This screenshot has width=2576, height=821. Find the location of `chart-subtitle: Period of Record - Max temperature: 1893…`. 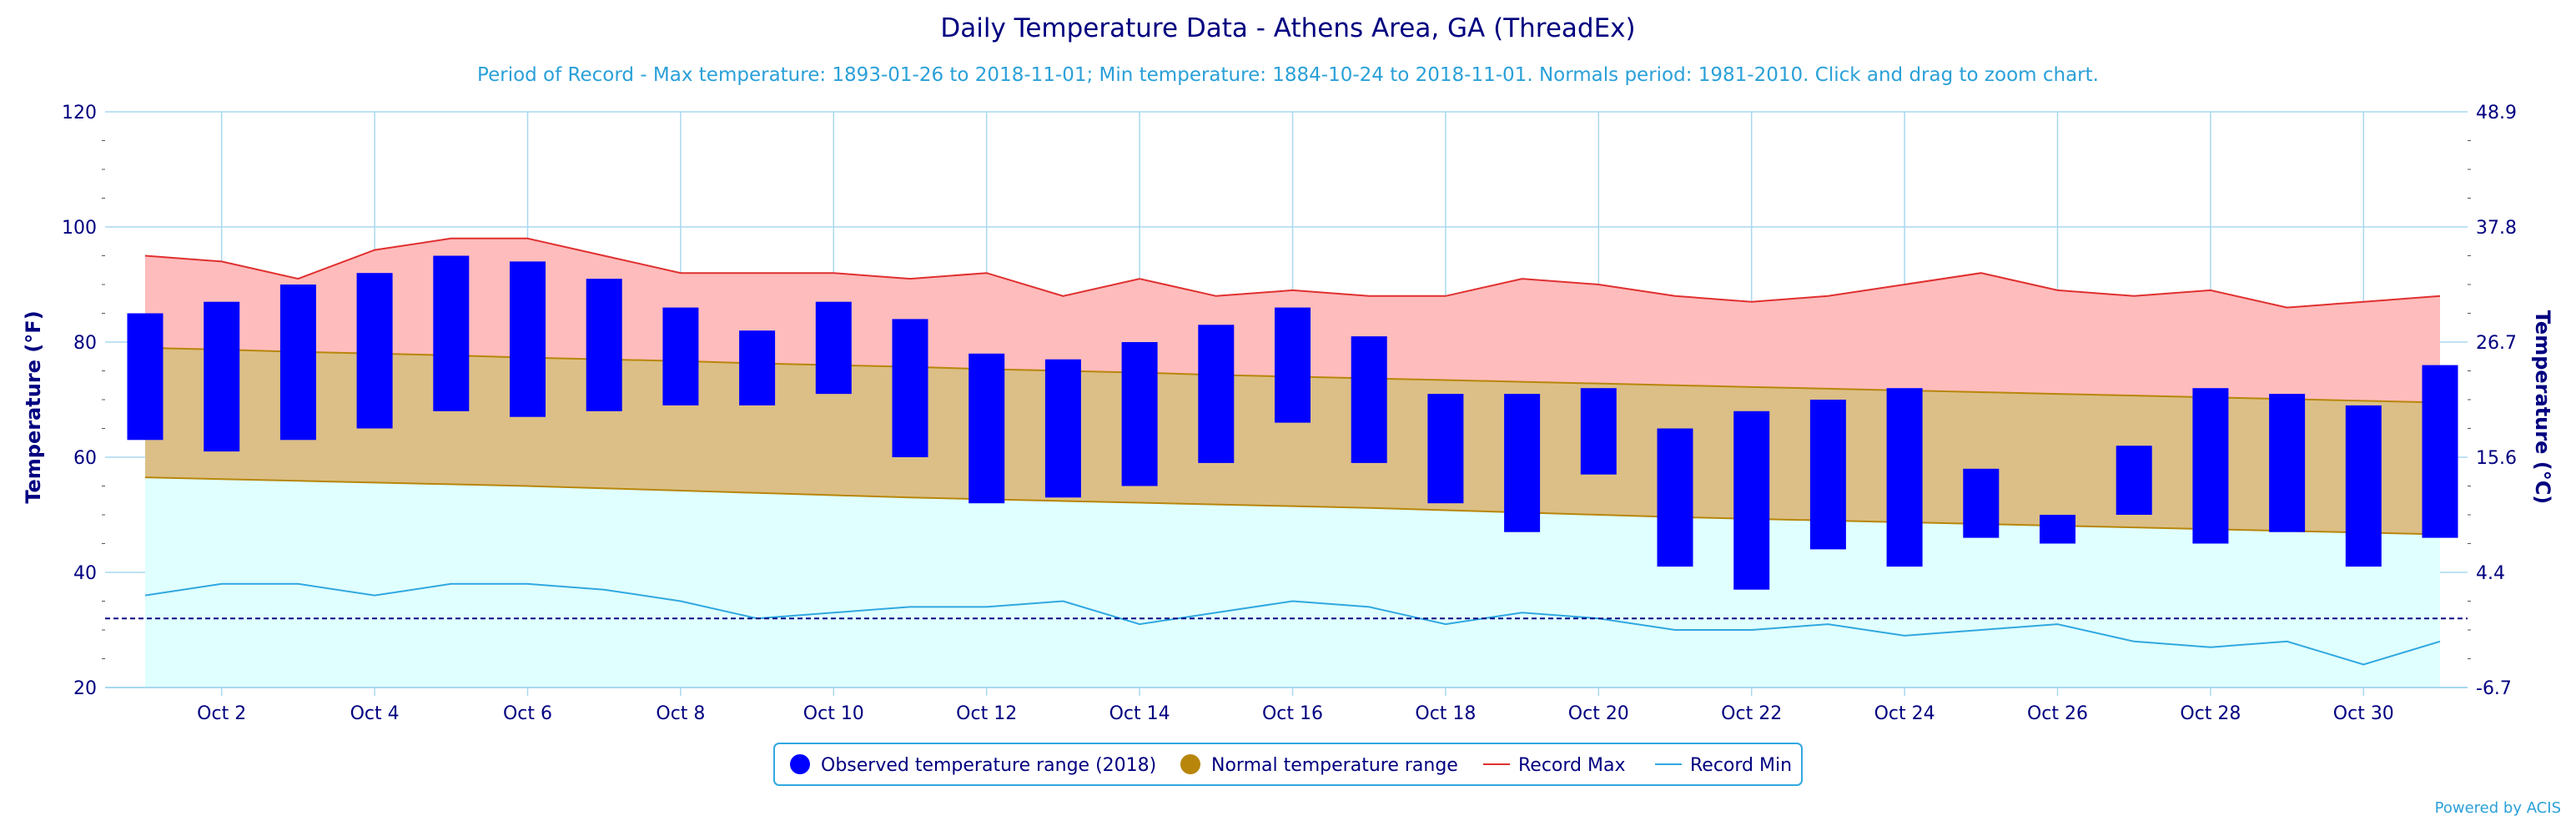

chart-subtitle: Period of Record - Max temperature: 1893… is located at coordinates (1288, 75).